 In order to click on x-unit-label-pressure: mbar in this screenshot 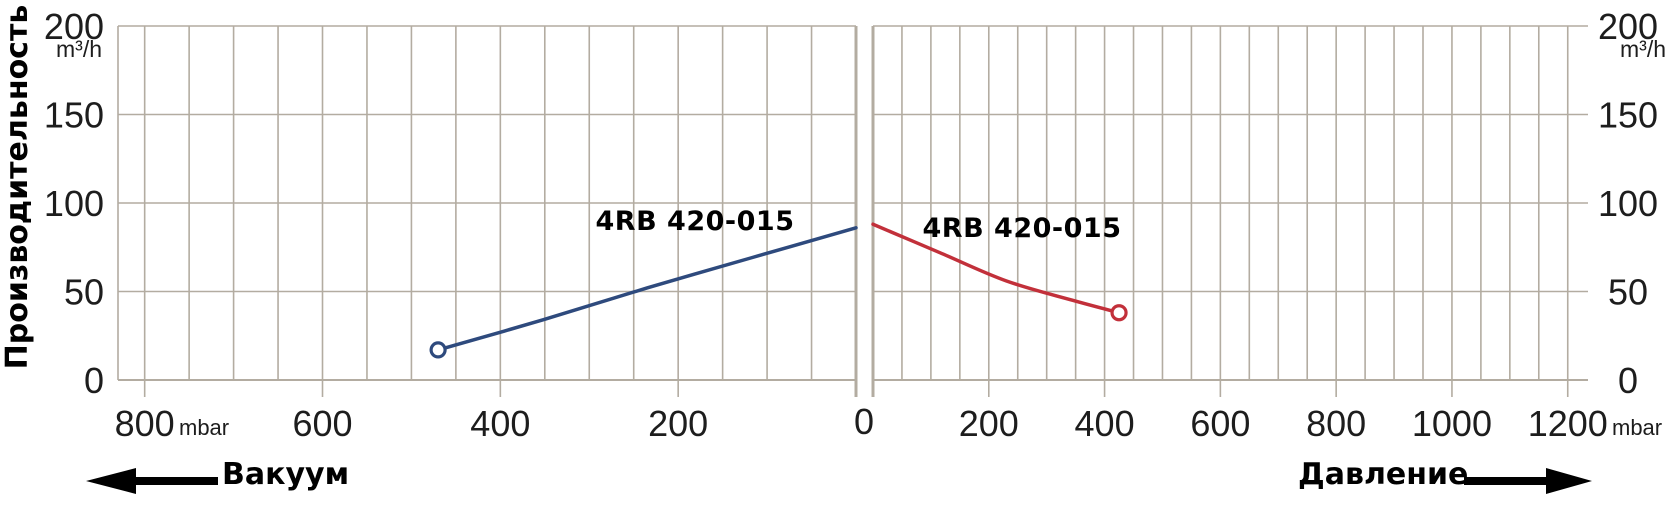, I will do `click(1637, 427)`.